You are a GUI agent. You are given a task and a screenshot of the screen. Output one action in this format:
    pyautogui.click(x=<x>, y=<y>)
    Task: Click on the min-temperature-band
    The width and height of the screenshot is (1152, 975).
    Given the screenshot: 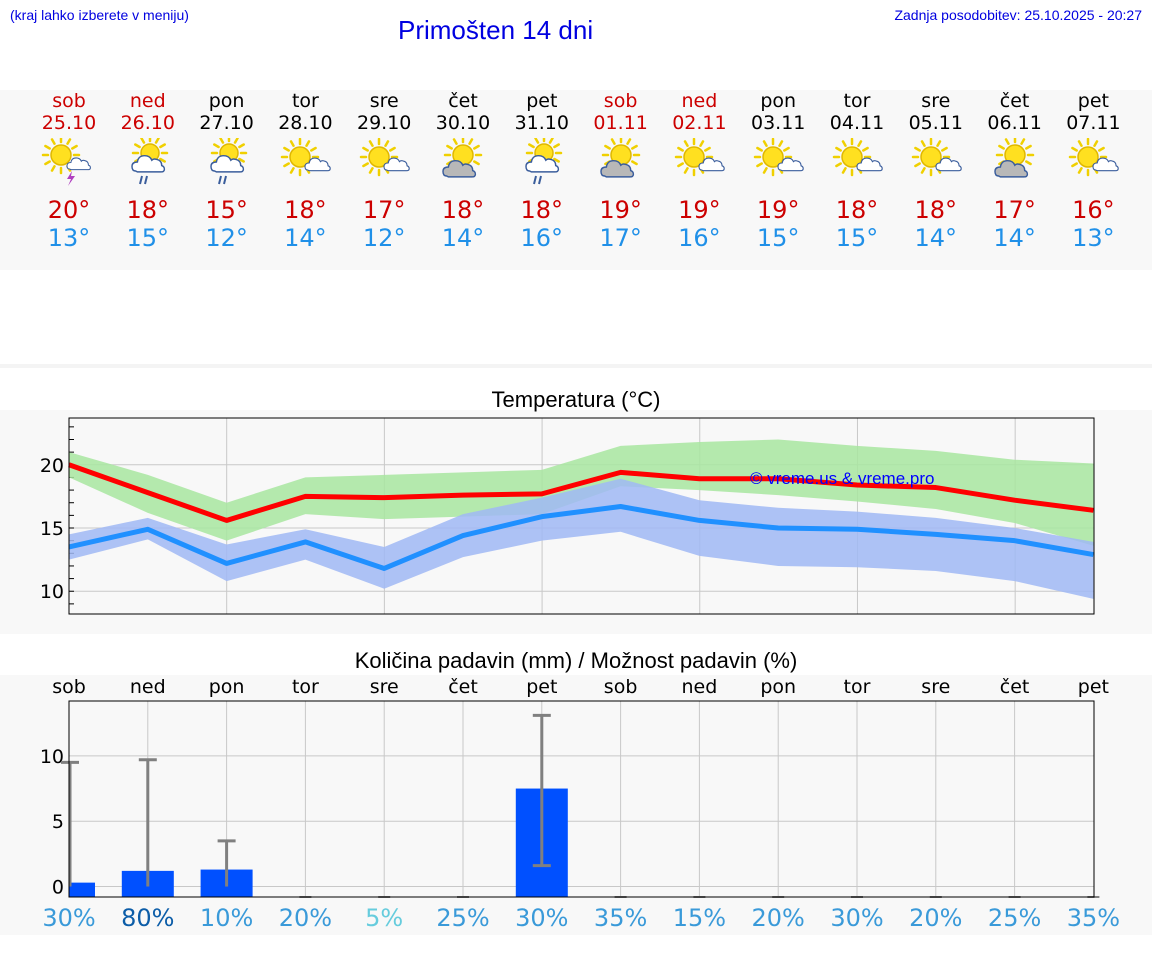 What is the action you would take?
    pyautogui.click(x=581, y=538)
    